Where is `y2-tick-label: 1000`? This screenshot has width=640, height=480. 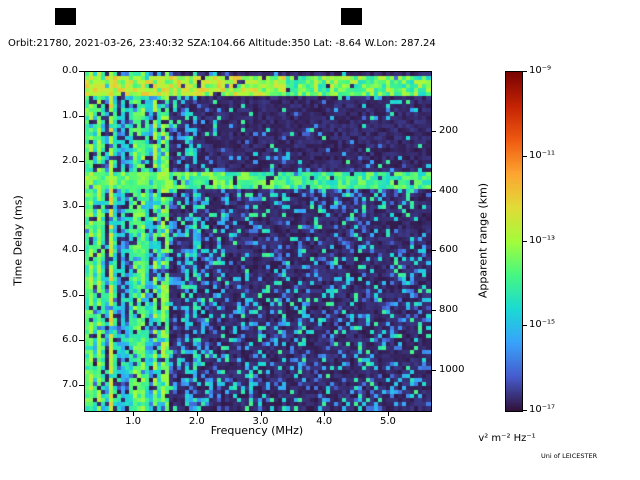 y2-tick-label: 1000 is located at coordinates (452, 369).